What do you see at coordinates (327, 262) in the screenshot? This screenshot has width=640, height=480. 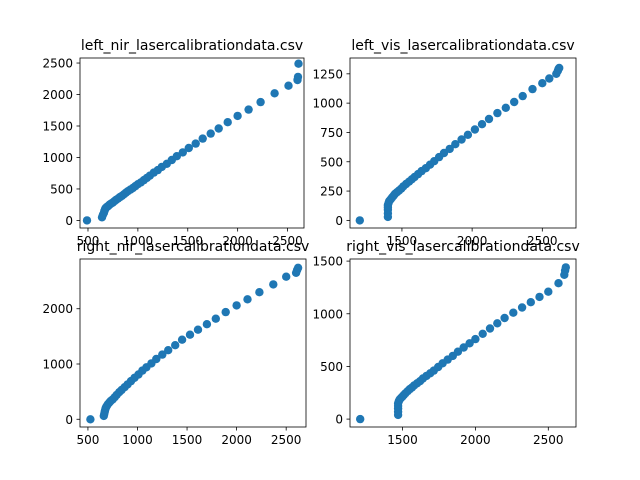 I see `y-tick-label: 1500` at bounding box center [327, 262].